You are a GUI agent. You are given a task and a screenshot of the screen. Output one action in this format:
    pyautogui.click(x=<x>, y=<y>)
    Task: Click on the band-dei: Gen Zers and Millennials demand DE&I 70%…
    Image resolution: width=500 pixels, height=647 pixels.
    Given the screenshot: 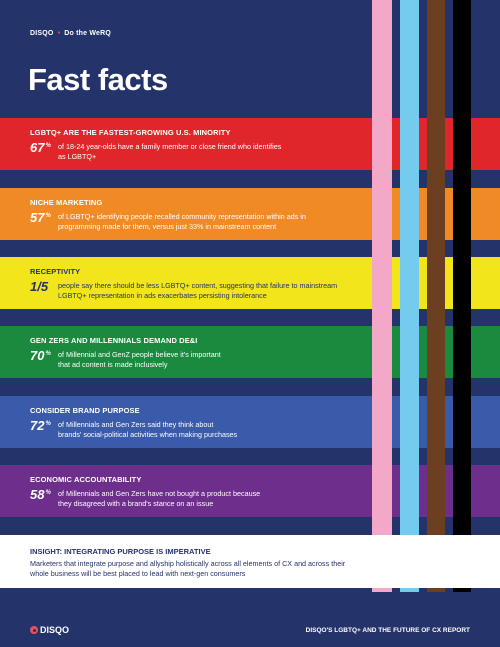 What is the action you would take?
    pyautogui.click(x=250, y=352)
    